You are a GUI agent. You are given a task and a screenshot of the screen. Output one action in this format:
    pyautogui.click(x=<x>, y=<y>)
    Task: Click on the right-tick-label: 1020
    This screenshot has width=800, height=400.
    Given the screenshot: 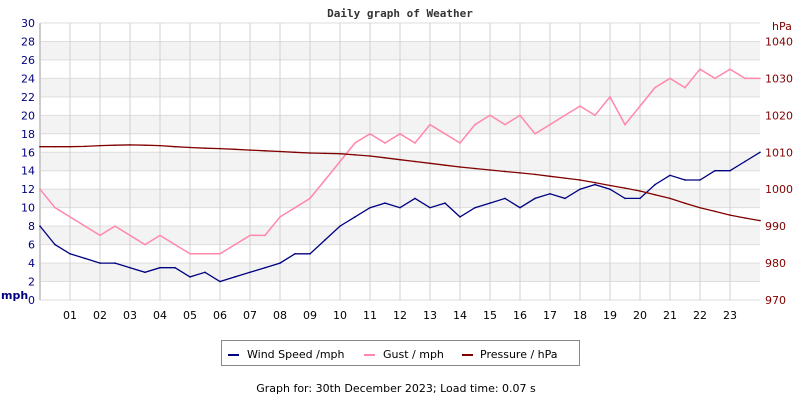 What is the action you would take?
    pyautogui.click(x=779, y=115)
    